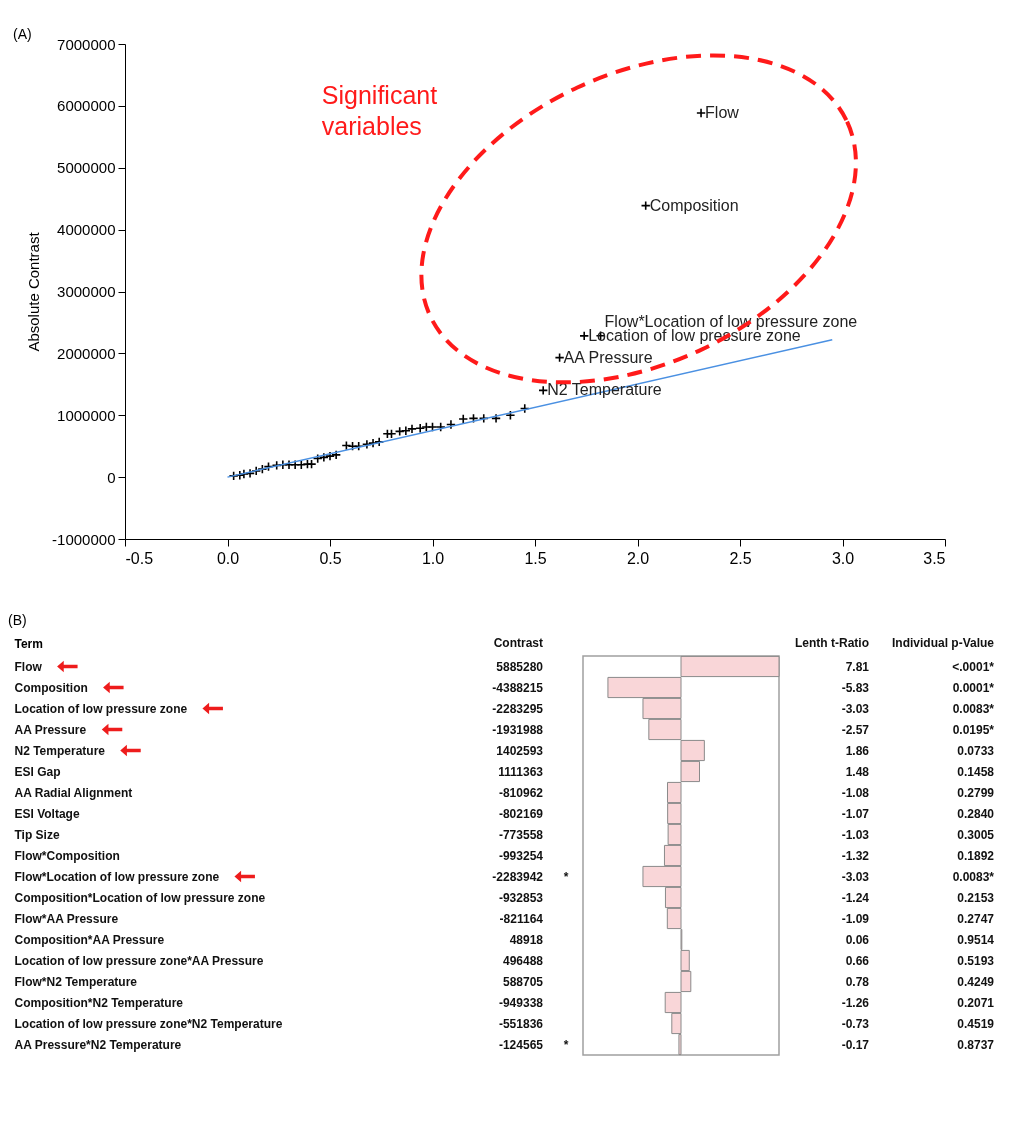 This screenshot has height=1125, width=1018. I want to click on text: 0.1458, so click(976, 771).